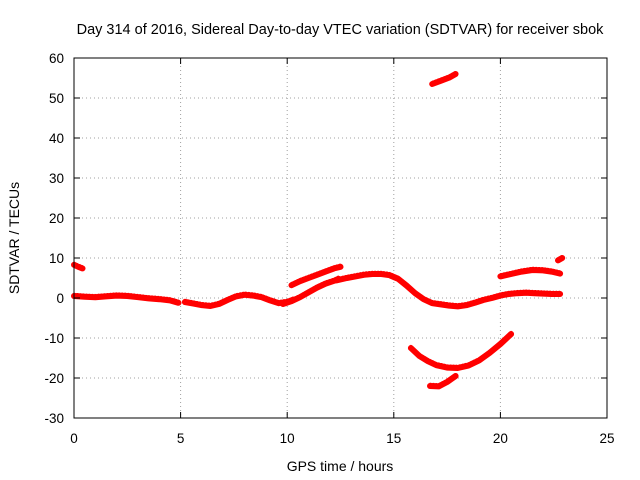 This screenshot has width=640, height=480. I want to click on series-arc-8-scatter, so click(560, 256).